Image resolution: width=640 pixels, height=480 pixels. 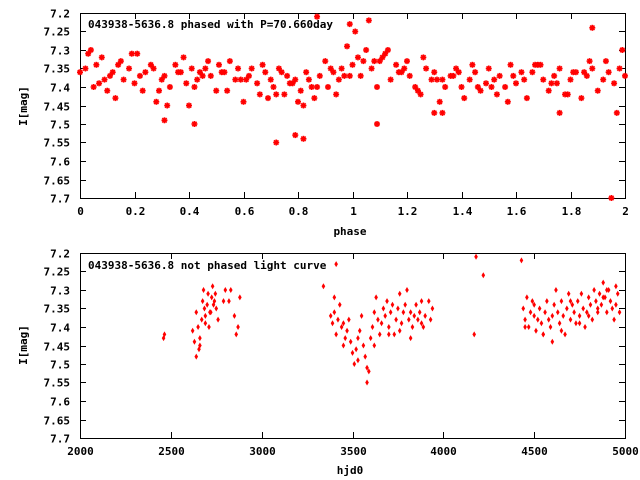 What do you see at coordinates (262, 451) in the screenshot?
I see `x-tick-label: 3000` at bounding box center [262, 451].